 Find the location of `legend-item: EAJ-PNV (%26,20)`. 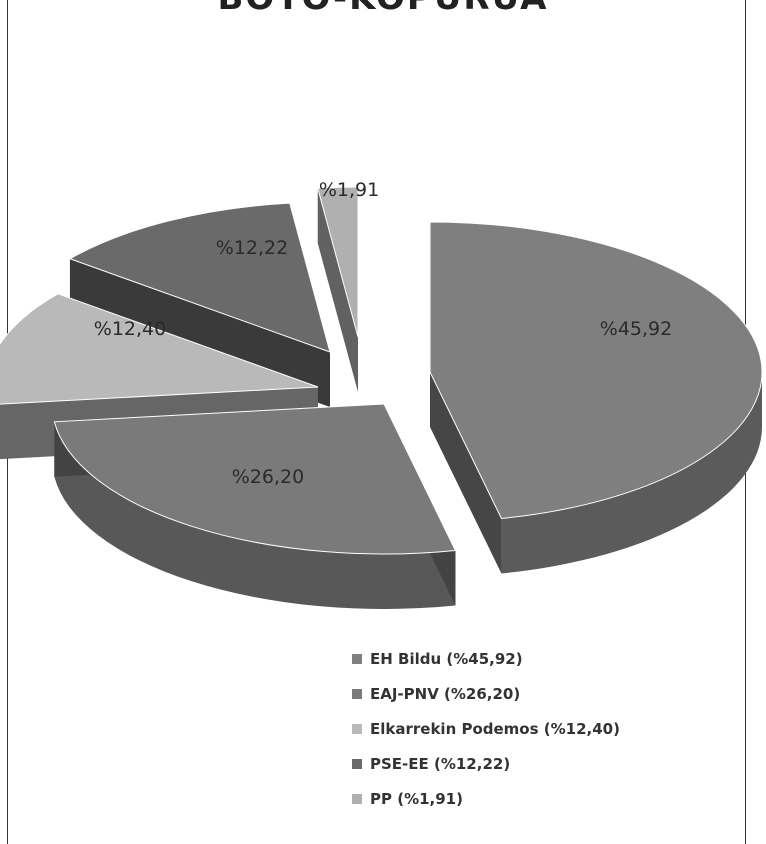

legend-item: EAJ-PNV (%26,20) is located at coordinates (486, 694).